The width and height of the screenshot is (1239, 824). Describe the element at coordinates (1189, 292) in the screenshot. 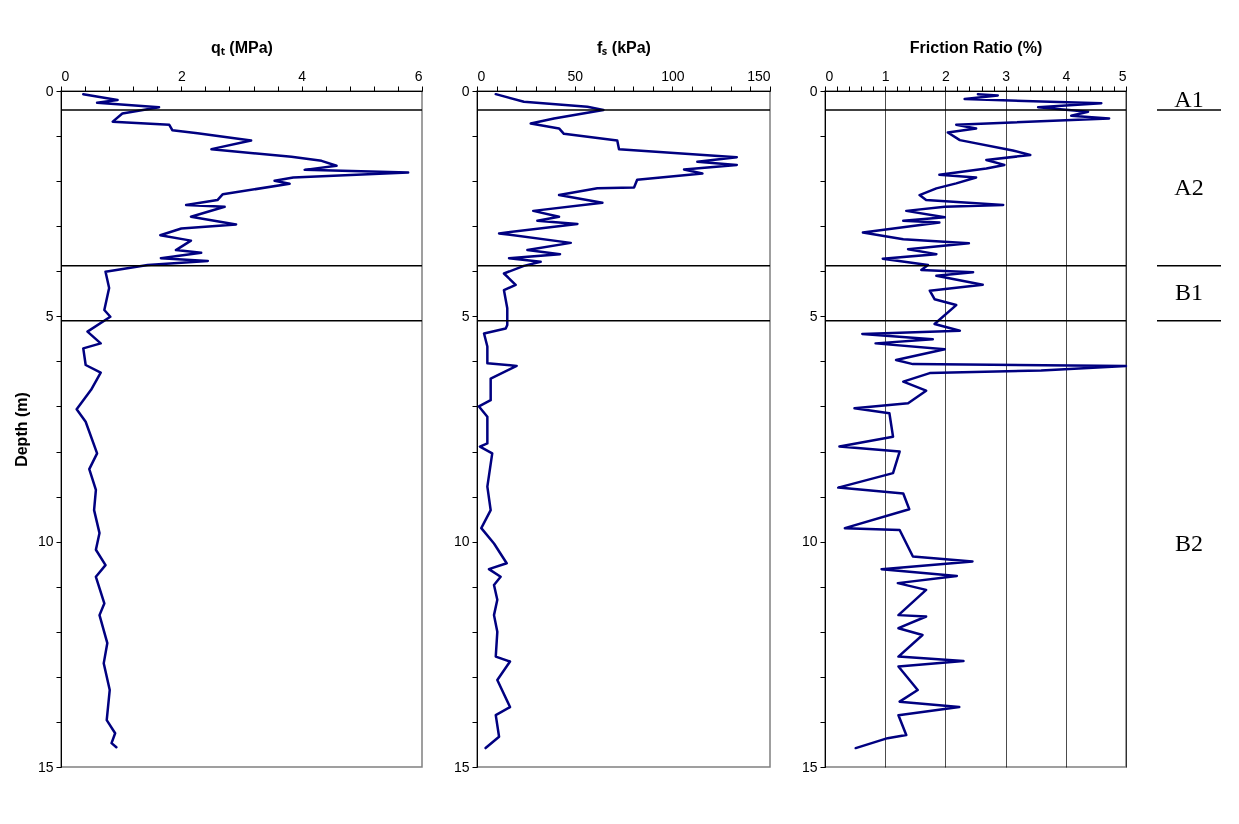

I see `text: B1` at that location.